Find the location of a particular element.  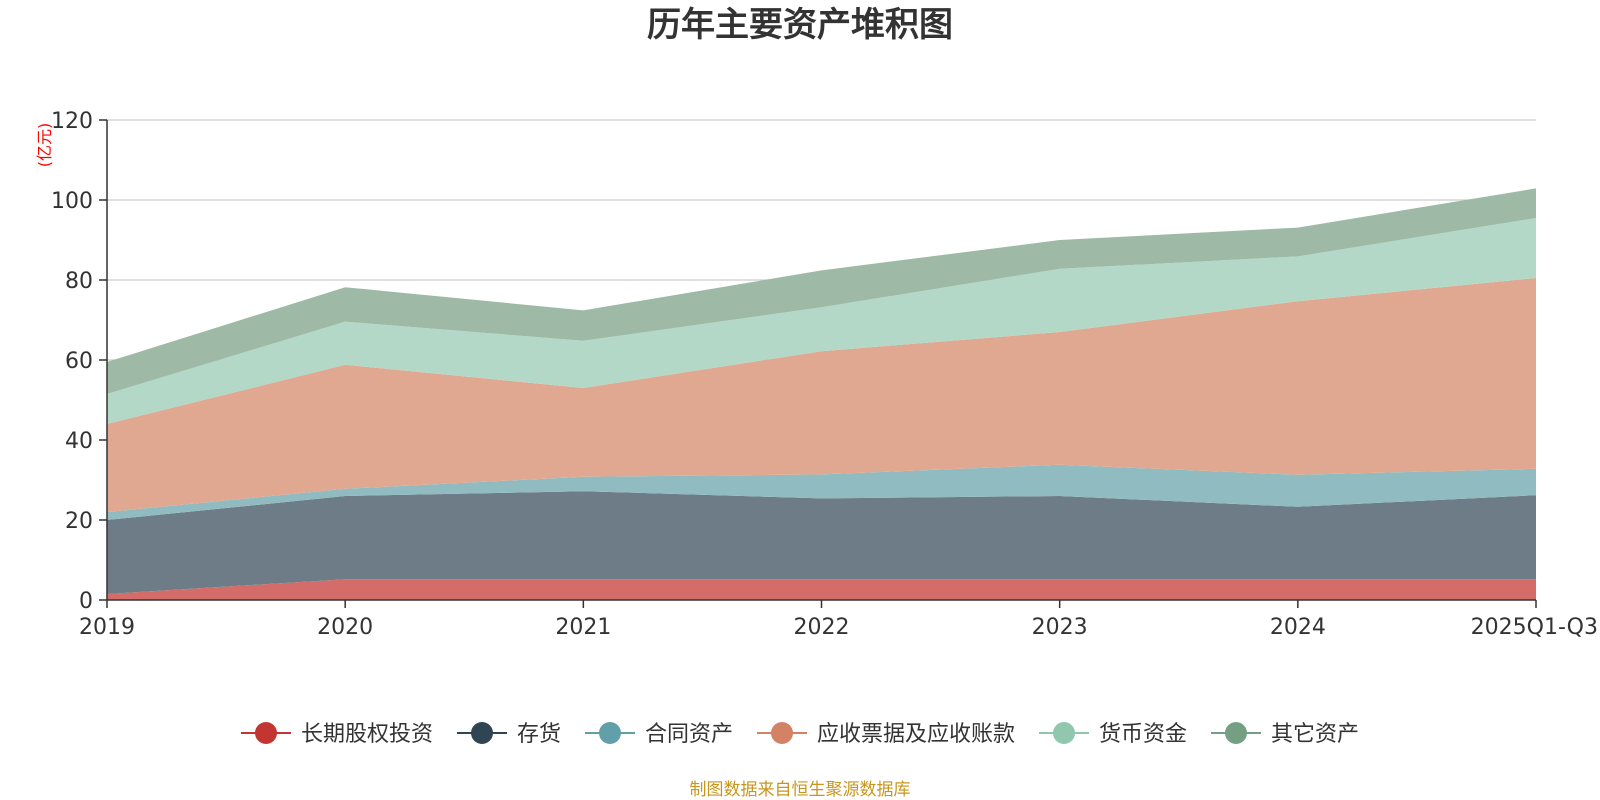

x-tick-label: 2019 is located at coordinates (107, 627).